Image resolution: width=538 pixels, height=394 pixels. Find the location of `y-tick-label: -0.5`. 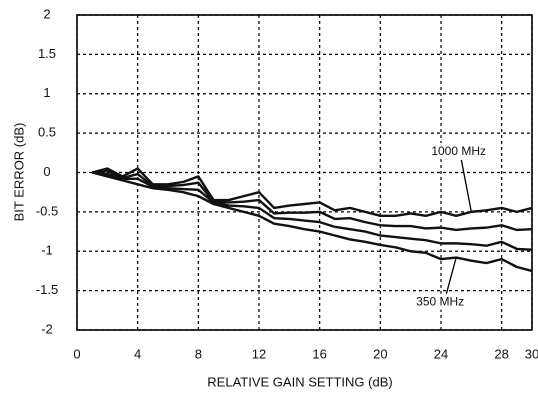

y-tick-label: -0.5 is located at coordinates (47, 210).